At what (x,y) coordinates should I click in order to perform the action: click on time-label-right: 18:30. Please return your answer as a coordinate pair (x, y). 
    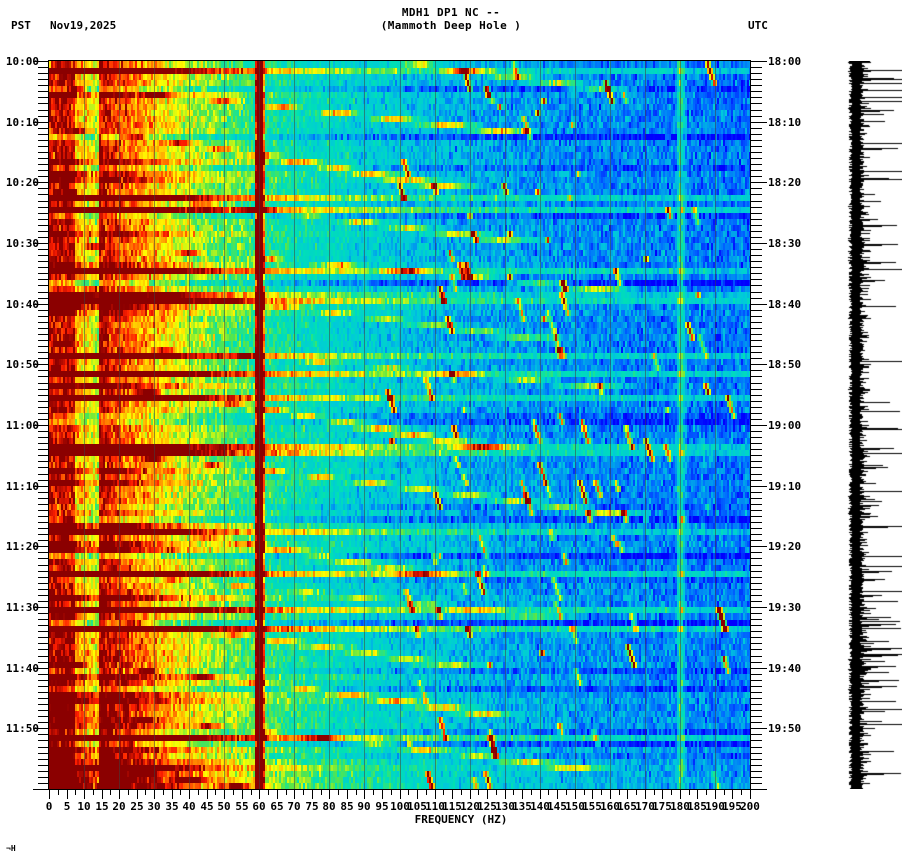
    Looking at the image, I should click on (785, 243).